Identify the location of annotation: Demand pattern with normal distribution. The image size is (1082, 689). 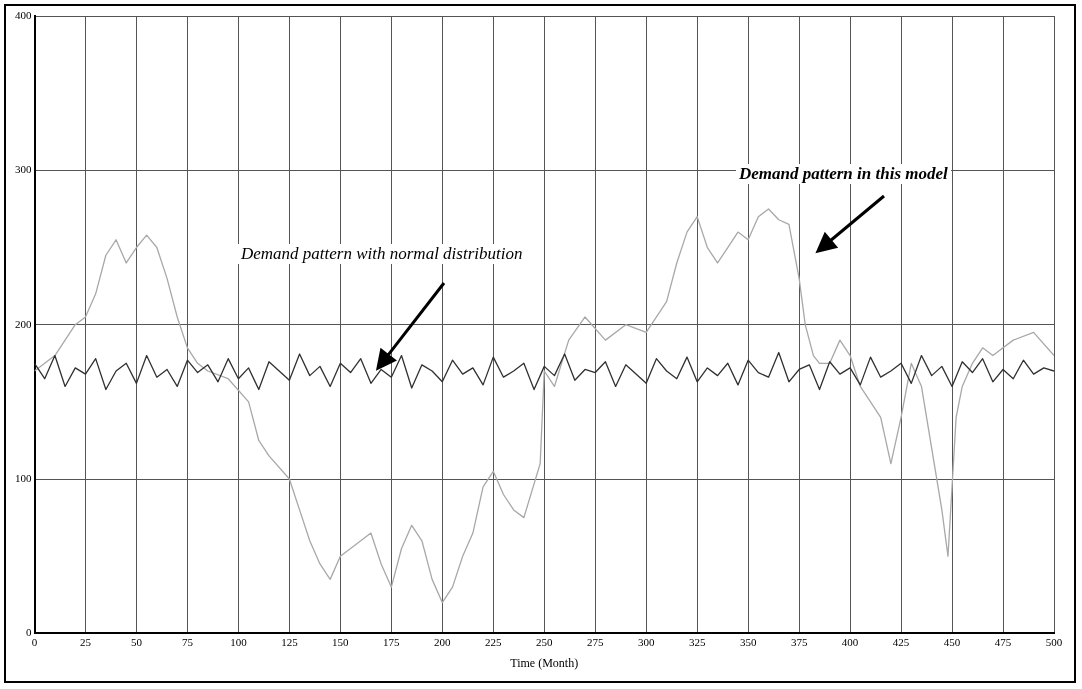
(382, 254).